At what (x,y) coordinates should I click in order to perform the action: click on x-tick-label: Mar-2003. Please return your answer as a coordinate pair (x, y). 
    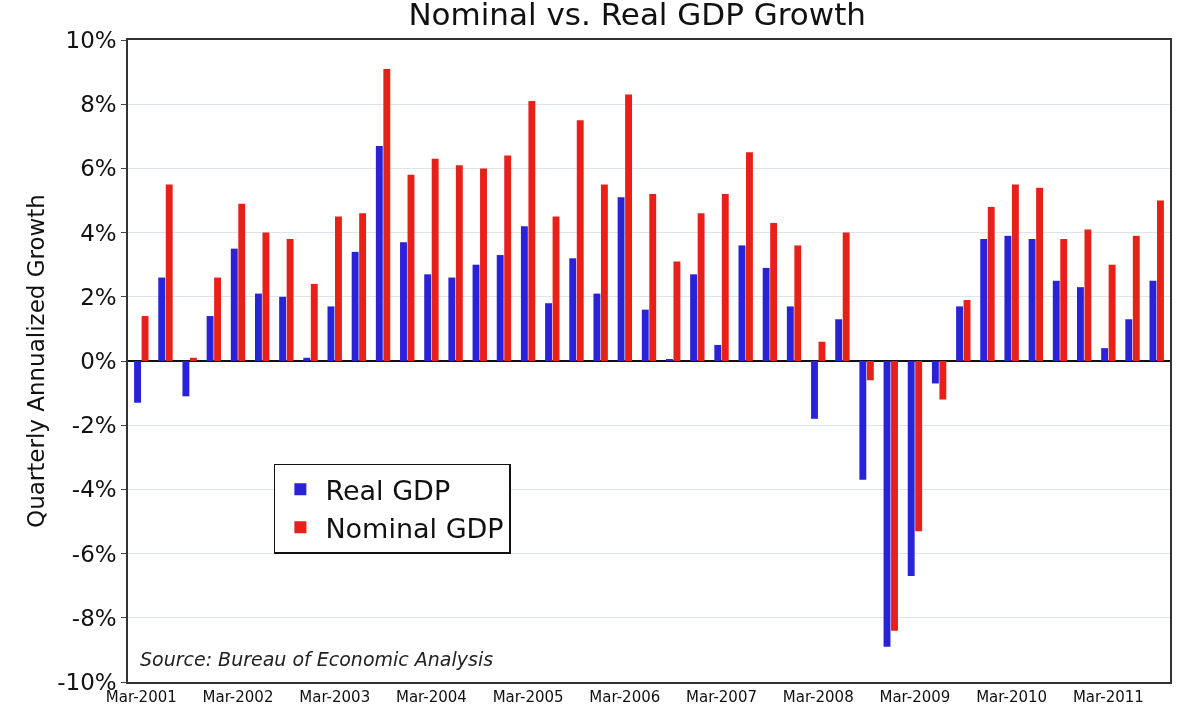
    Looking at the image, I should click on (335, 696).